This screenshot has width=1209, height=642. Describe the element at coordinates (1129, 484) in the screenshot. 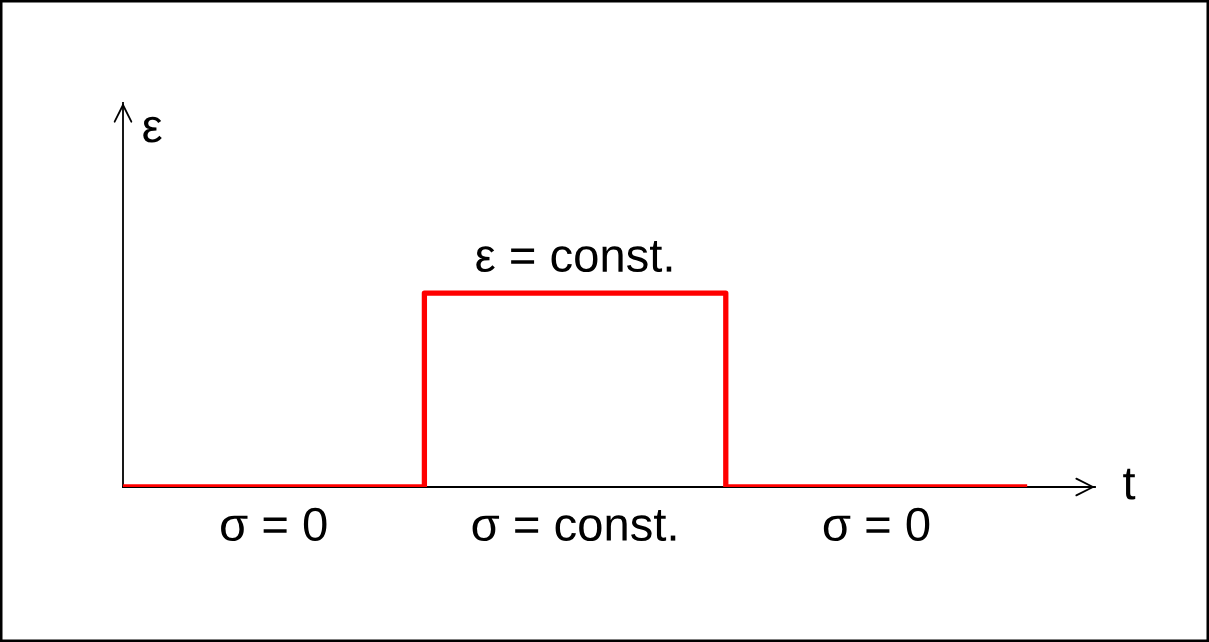

I see `x-axis-title: t` at that location.